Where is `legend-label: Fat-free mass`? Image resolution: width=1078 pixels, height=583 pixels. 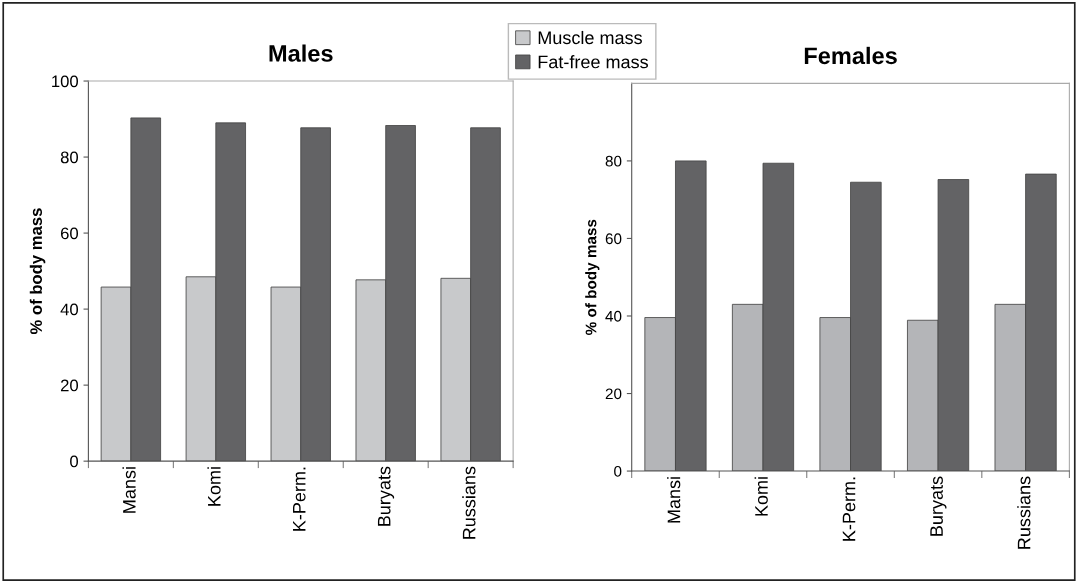 legend-label: Fat-free mass is located at coordinates (593, 62).